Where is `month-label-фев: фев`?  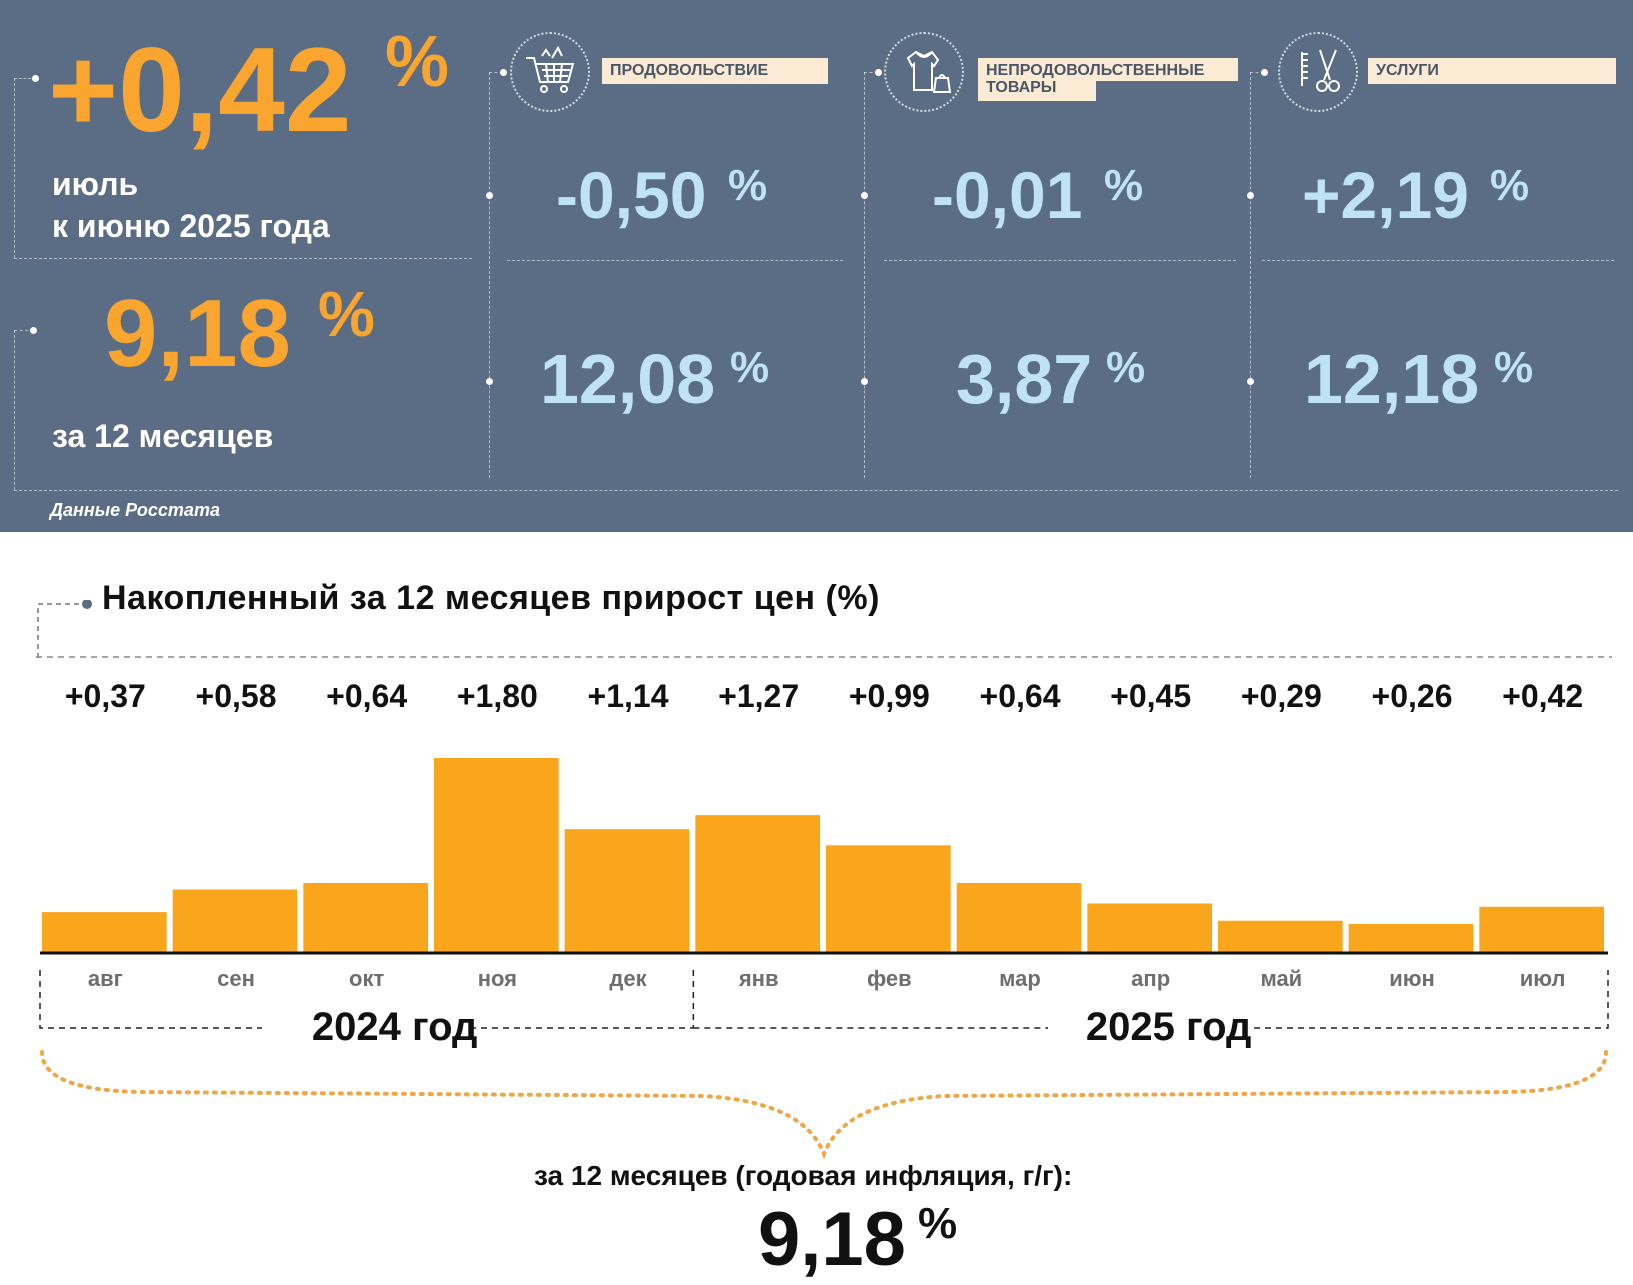 month-label-фев: фев is located at coordinates (889, 978).